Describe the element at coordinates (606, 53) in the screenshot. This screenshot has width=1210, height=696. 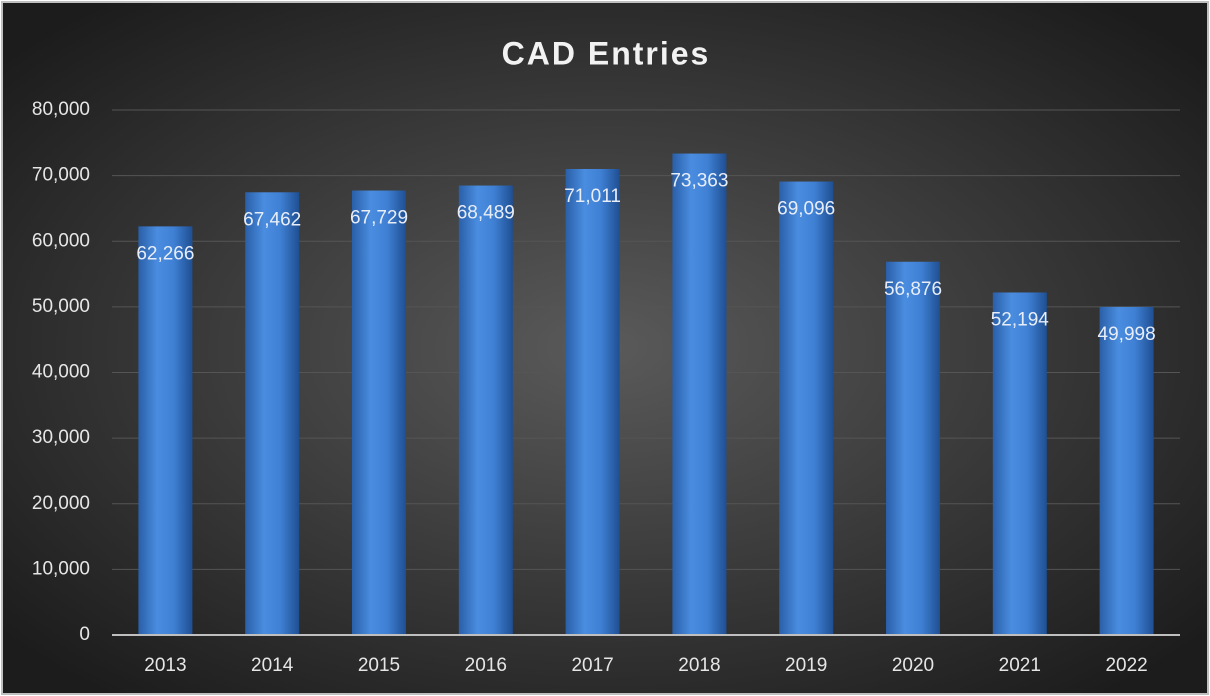
I see `chart-title: CAD Entries` at that location.